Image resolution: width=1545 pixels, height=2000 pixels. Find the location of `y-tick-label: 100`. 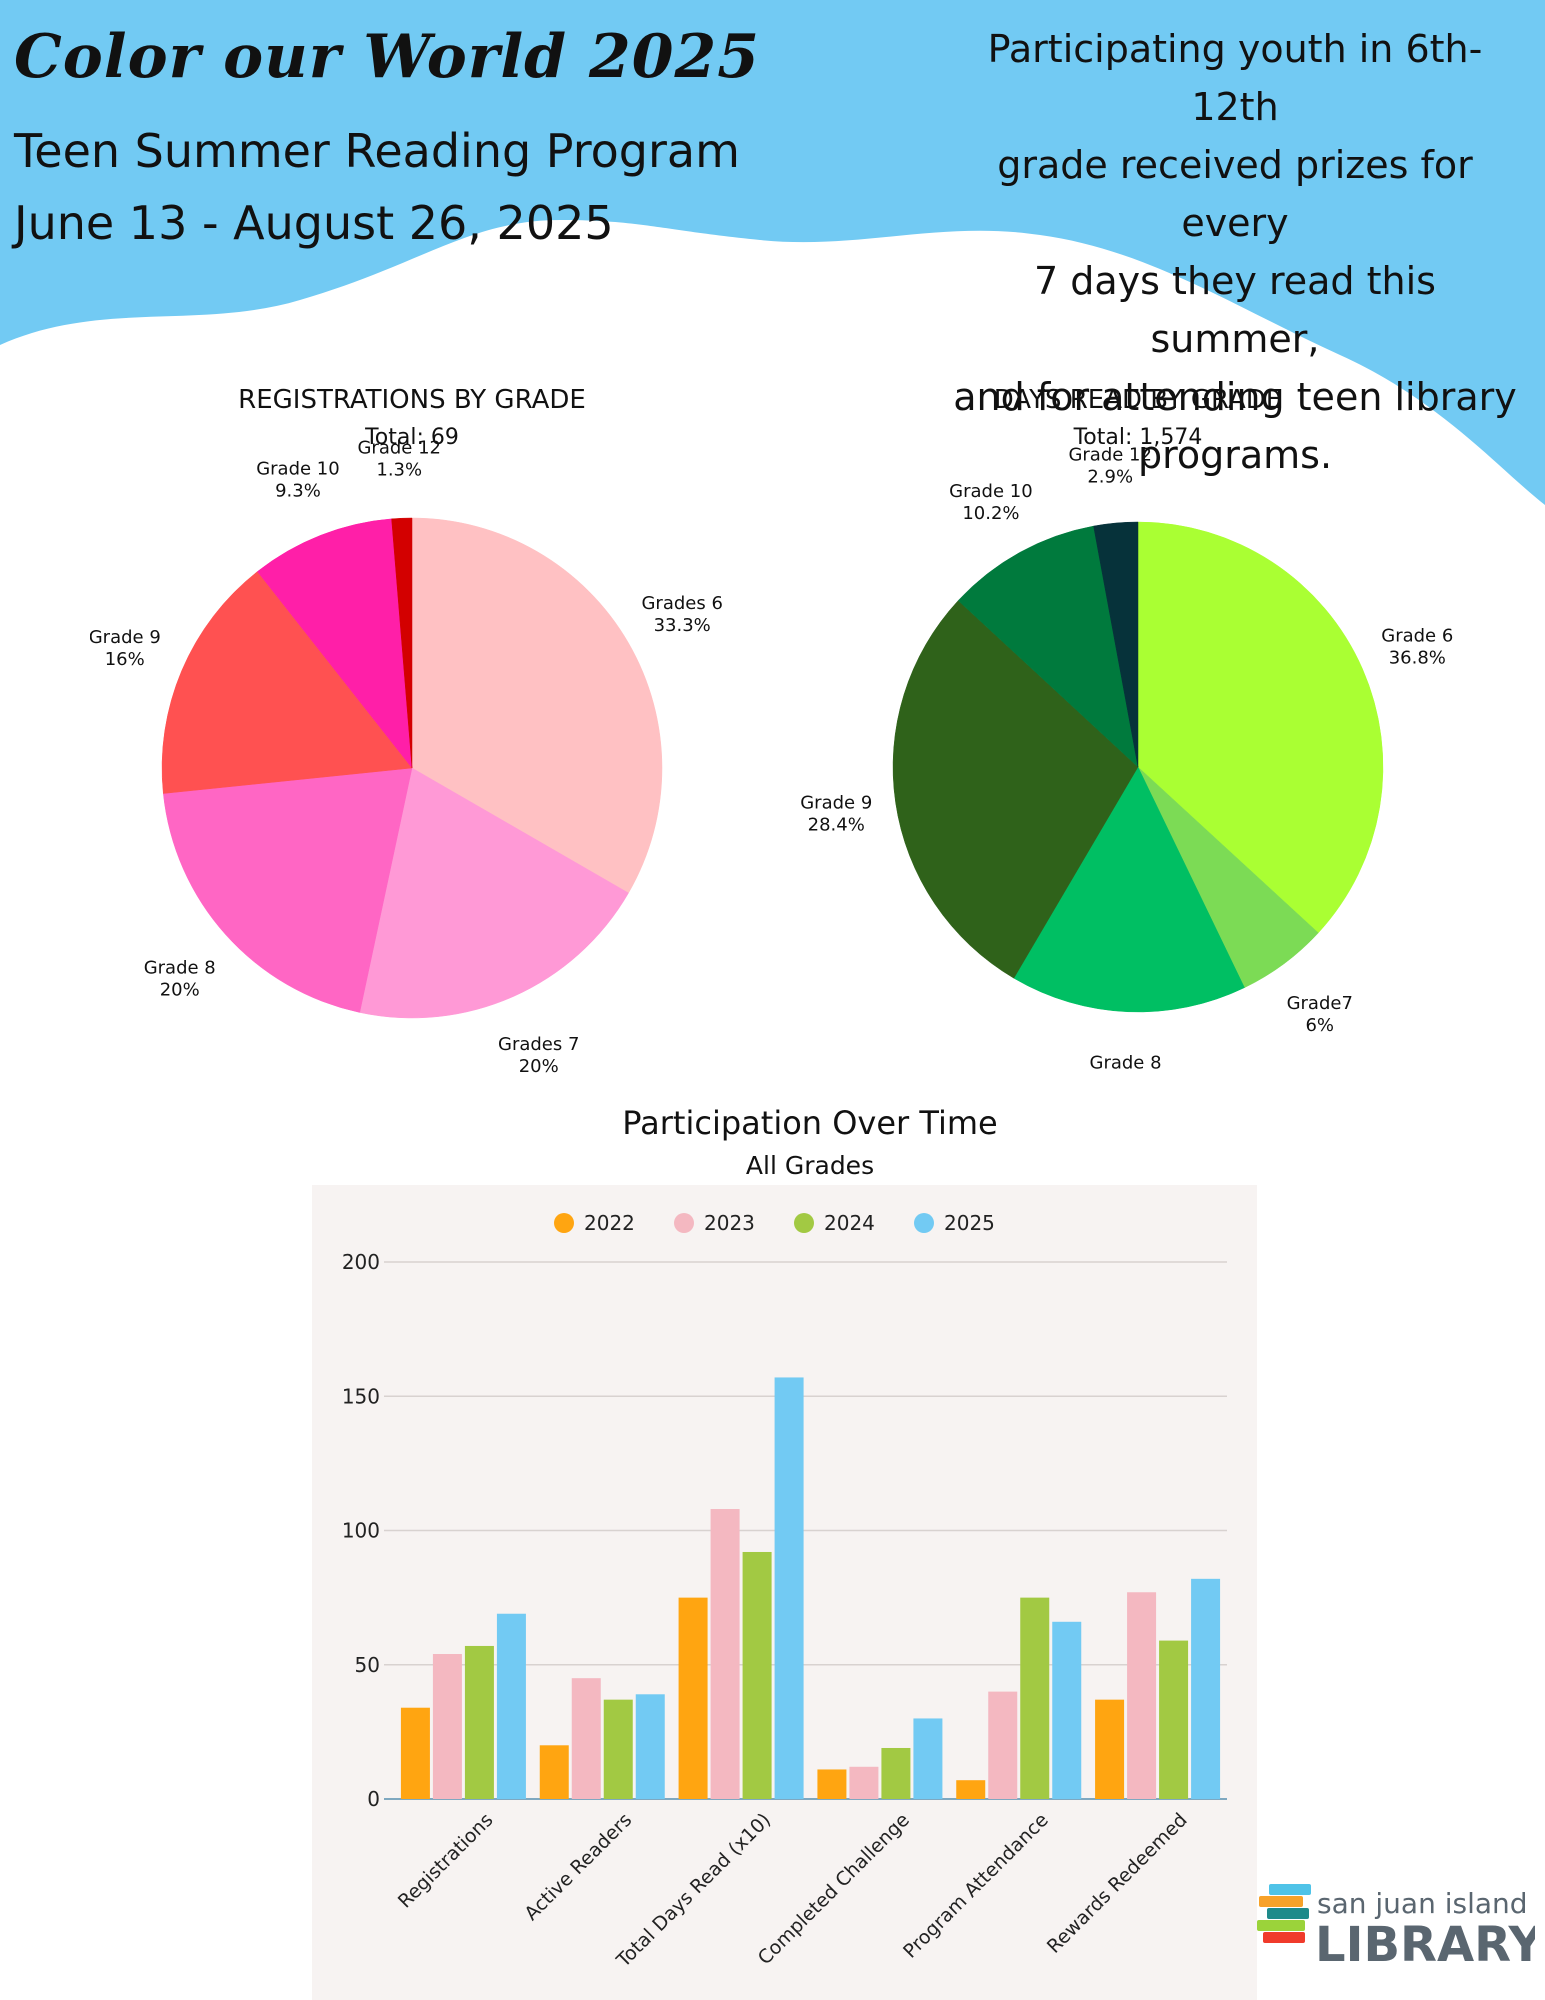

y-tick-label: 100 is located at coordinates (361, 1531).